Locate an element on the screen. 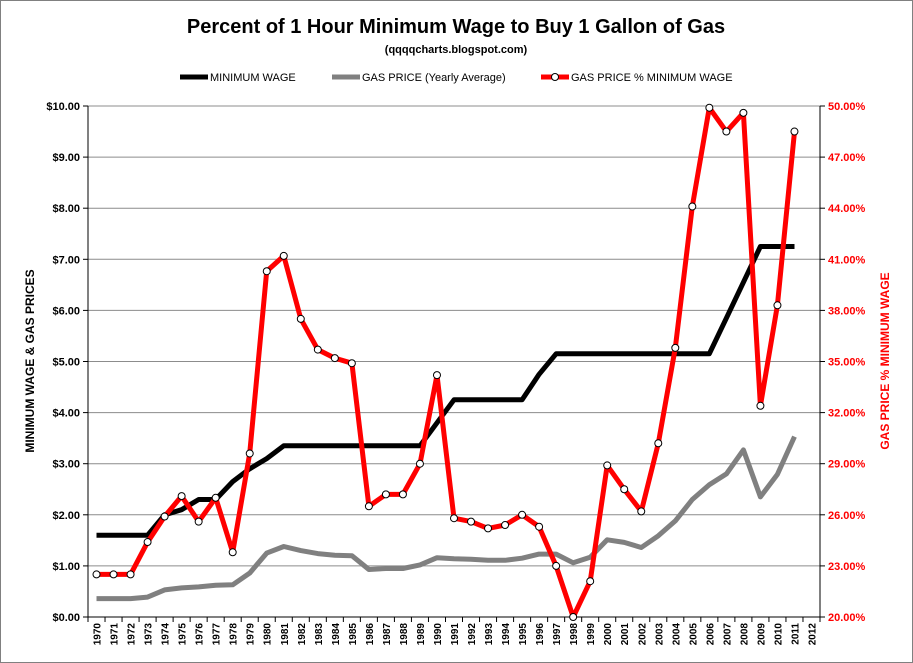 The width and height of the screenshot is (913, 663). x-tick-label: 1993 is located at coordinates (489, 634).